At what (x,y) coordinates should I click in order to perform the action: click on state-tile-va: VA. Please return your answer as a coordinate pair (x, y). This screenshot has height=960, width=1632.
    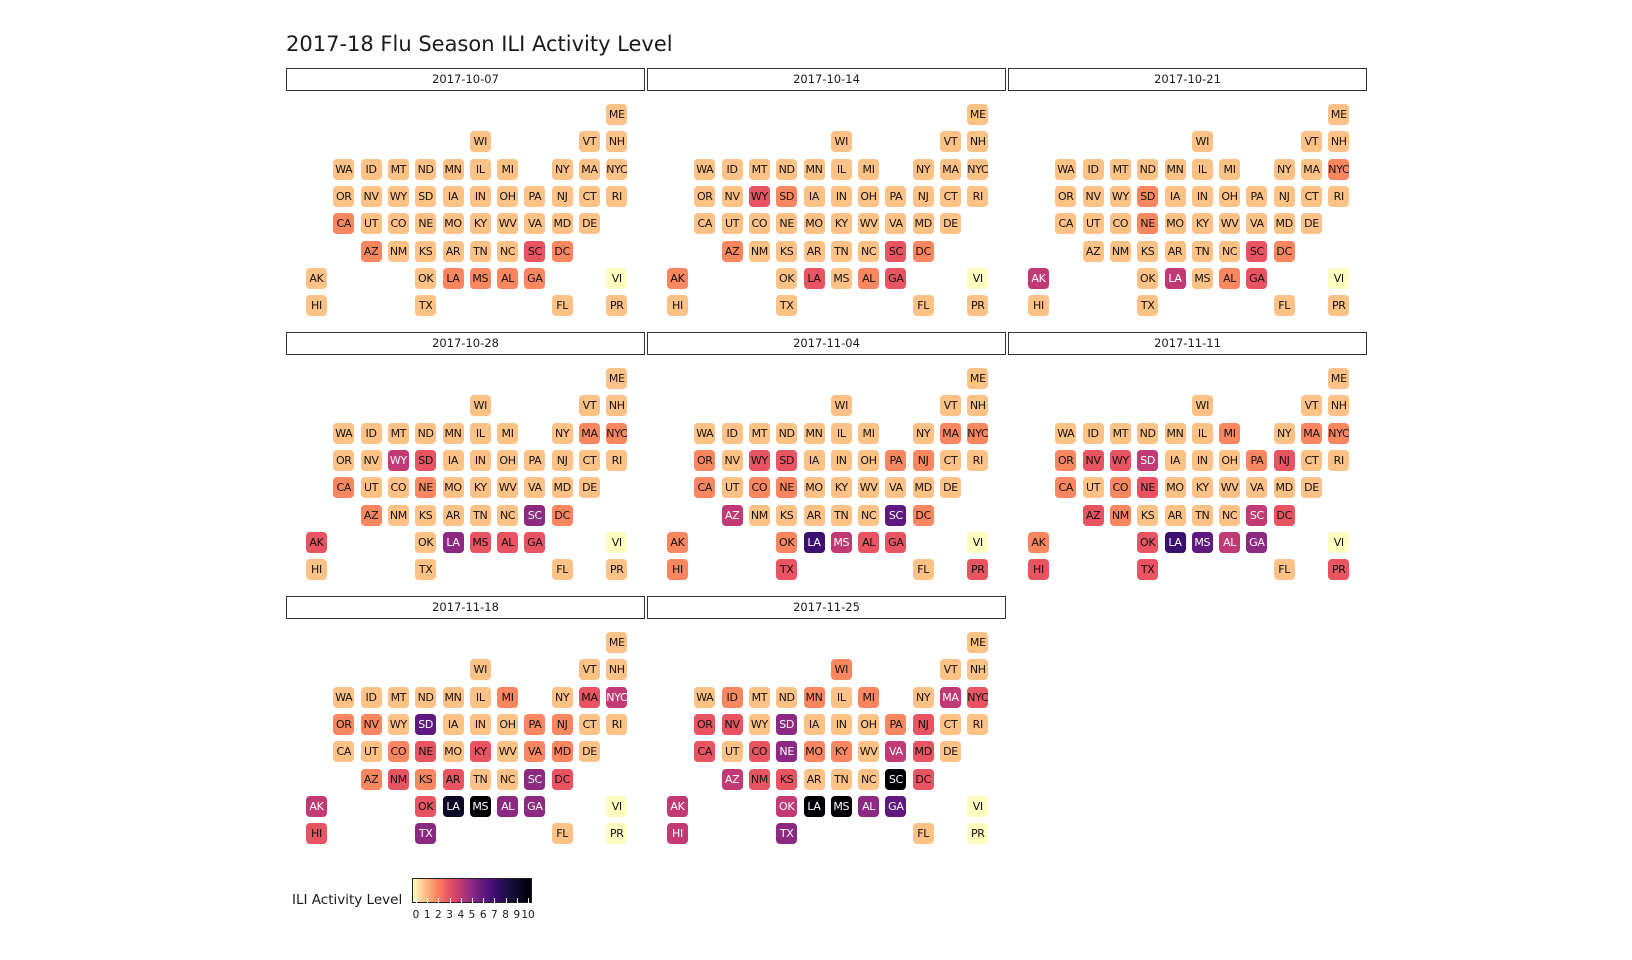
    Looking at the image, I should click on (535, 488).